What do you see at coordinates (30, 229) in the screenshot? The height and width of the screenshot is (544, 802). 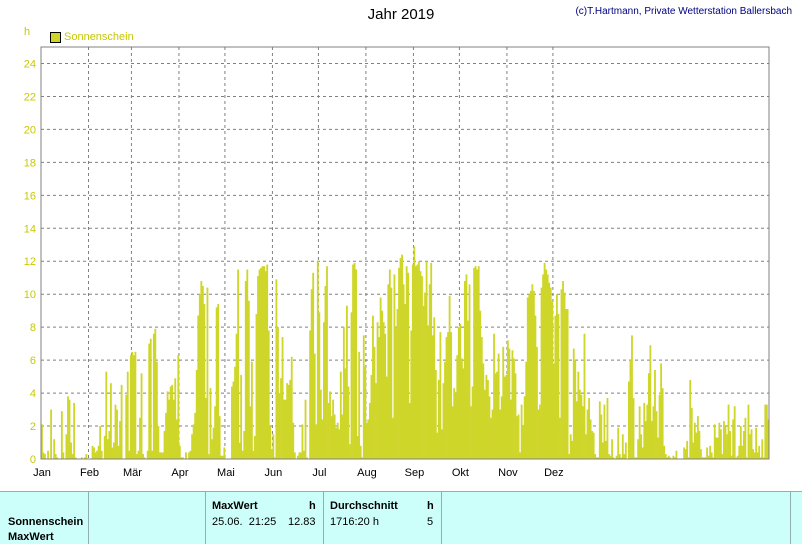 I see `y-tick-label: 14` at bounding box center [30, 229].